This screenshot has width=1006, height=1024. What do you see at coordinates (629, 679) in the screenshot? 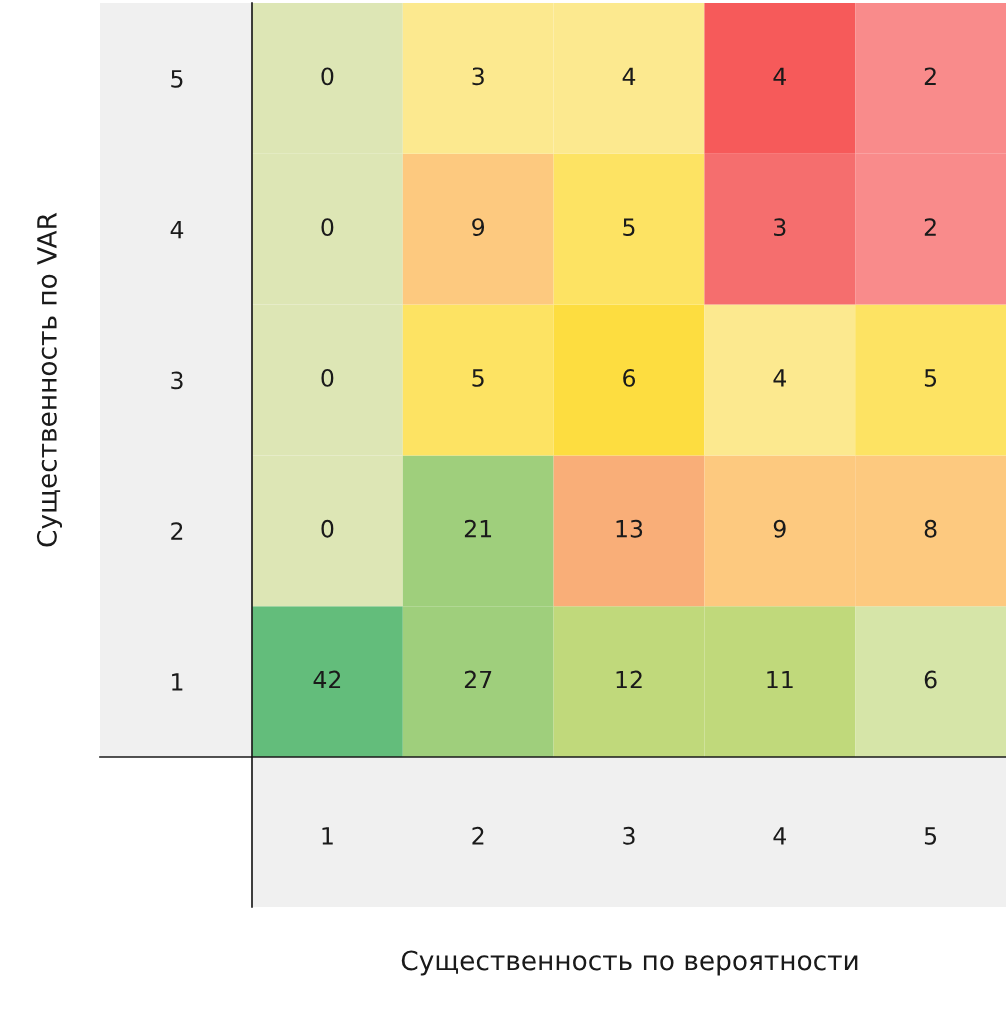
I see `data-label: 12` at bounding box center [629, 679].